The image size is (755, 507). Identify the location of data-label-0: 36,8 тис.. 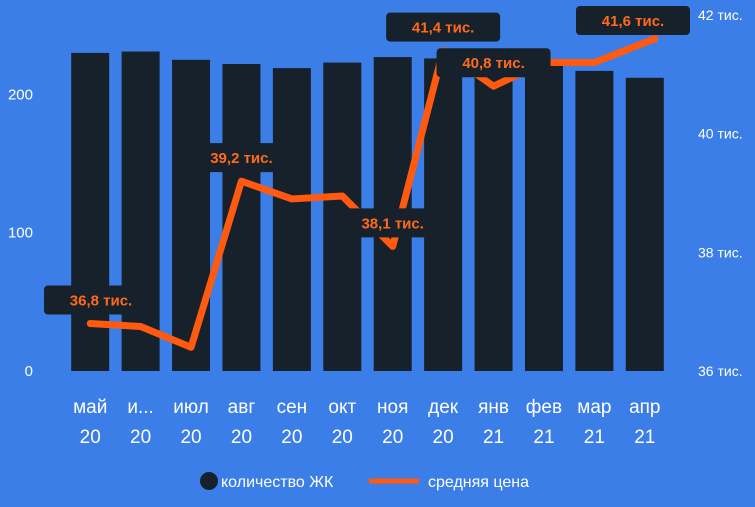
(101, 300).